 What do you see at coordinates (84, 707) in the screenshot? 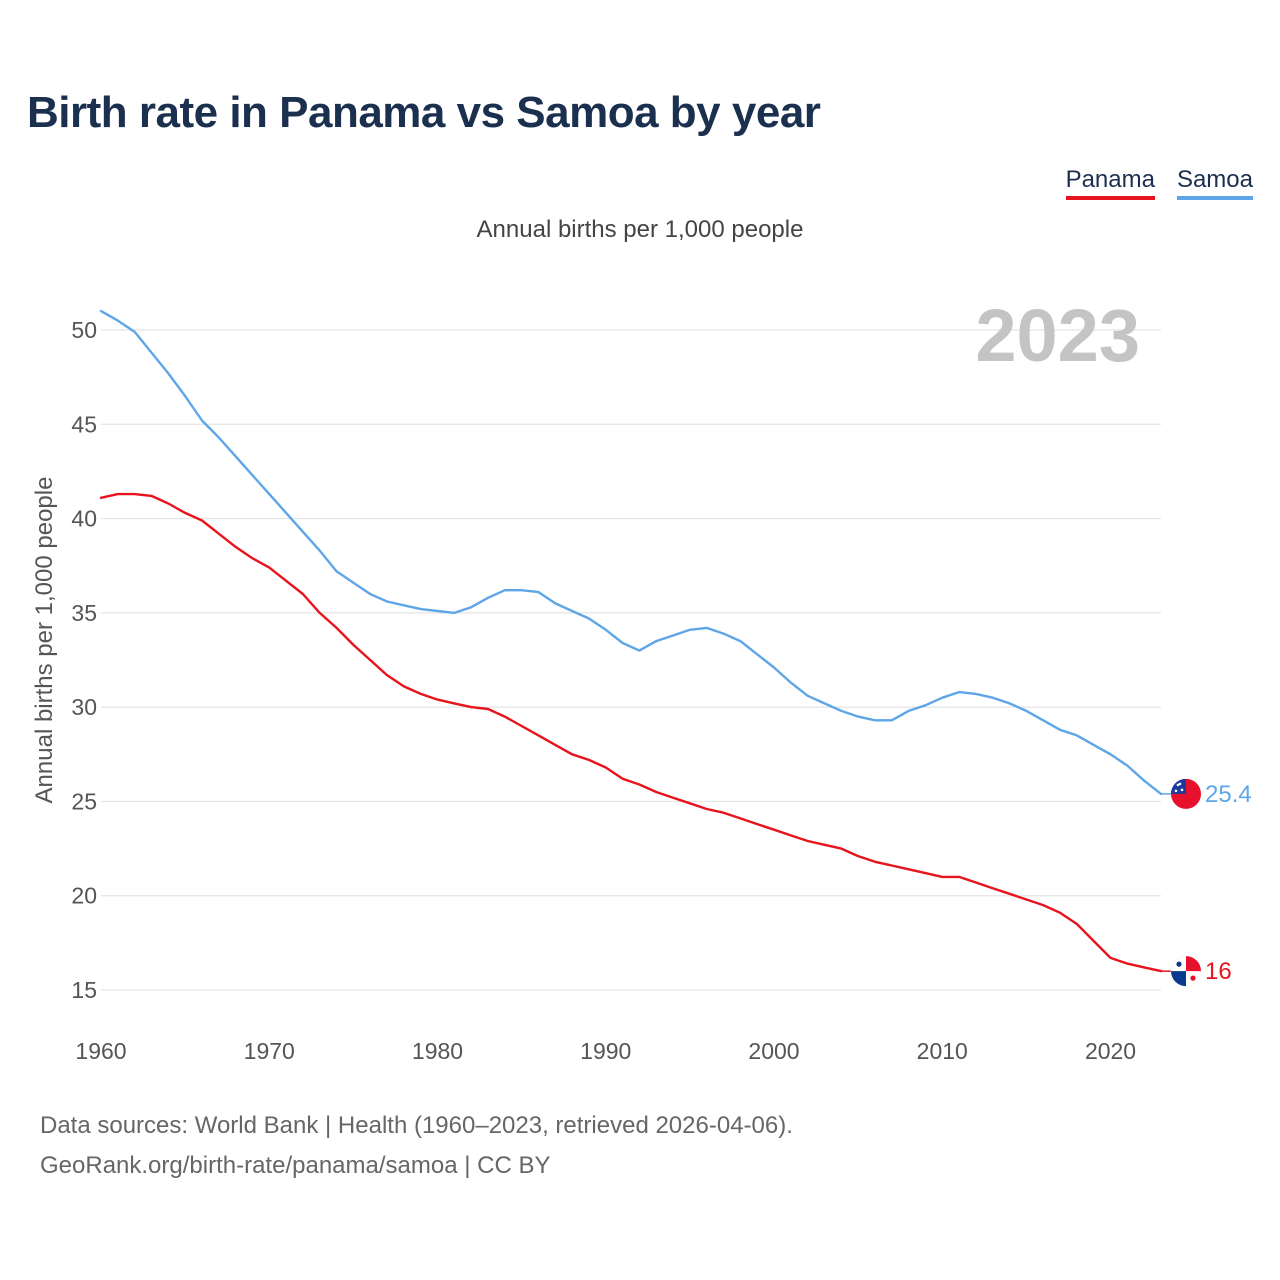
I see `y-tick-label: 30` at bounding box center [84, 707].